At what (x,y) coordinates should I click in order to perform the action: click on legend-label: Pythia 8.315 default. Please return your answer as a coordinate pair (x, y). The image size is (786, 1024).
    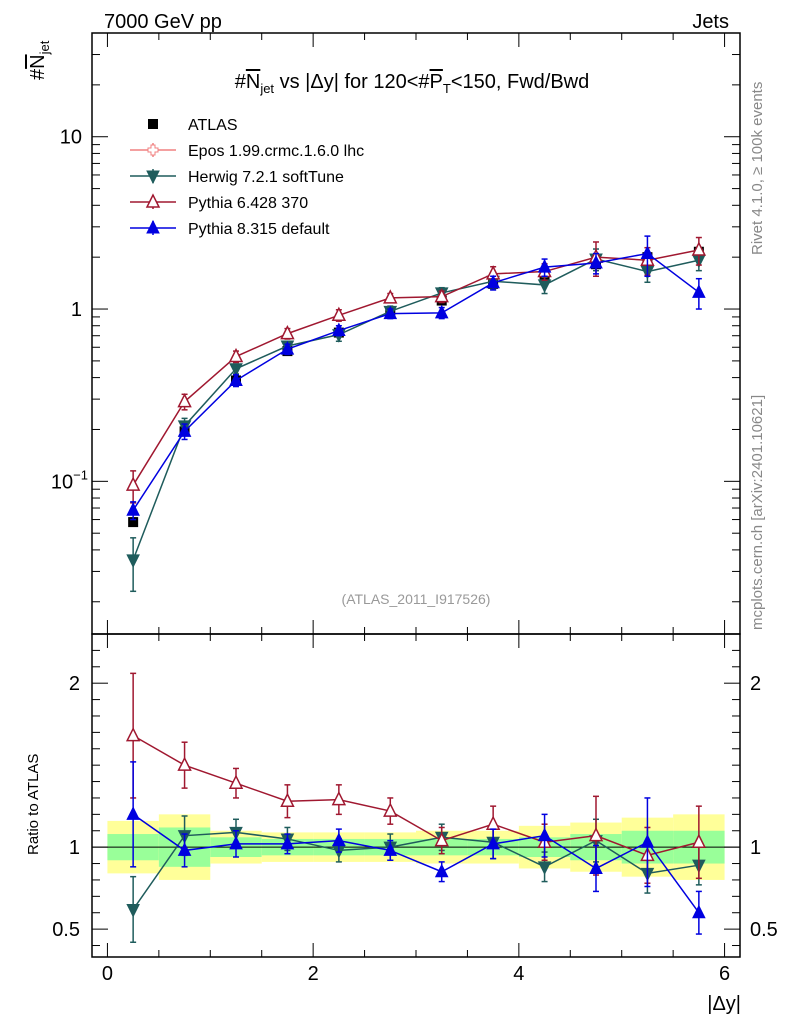
    Looking at the image, I should click on (259, 229).